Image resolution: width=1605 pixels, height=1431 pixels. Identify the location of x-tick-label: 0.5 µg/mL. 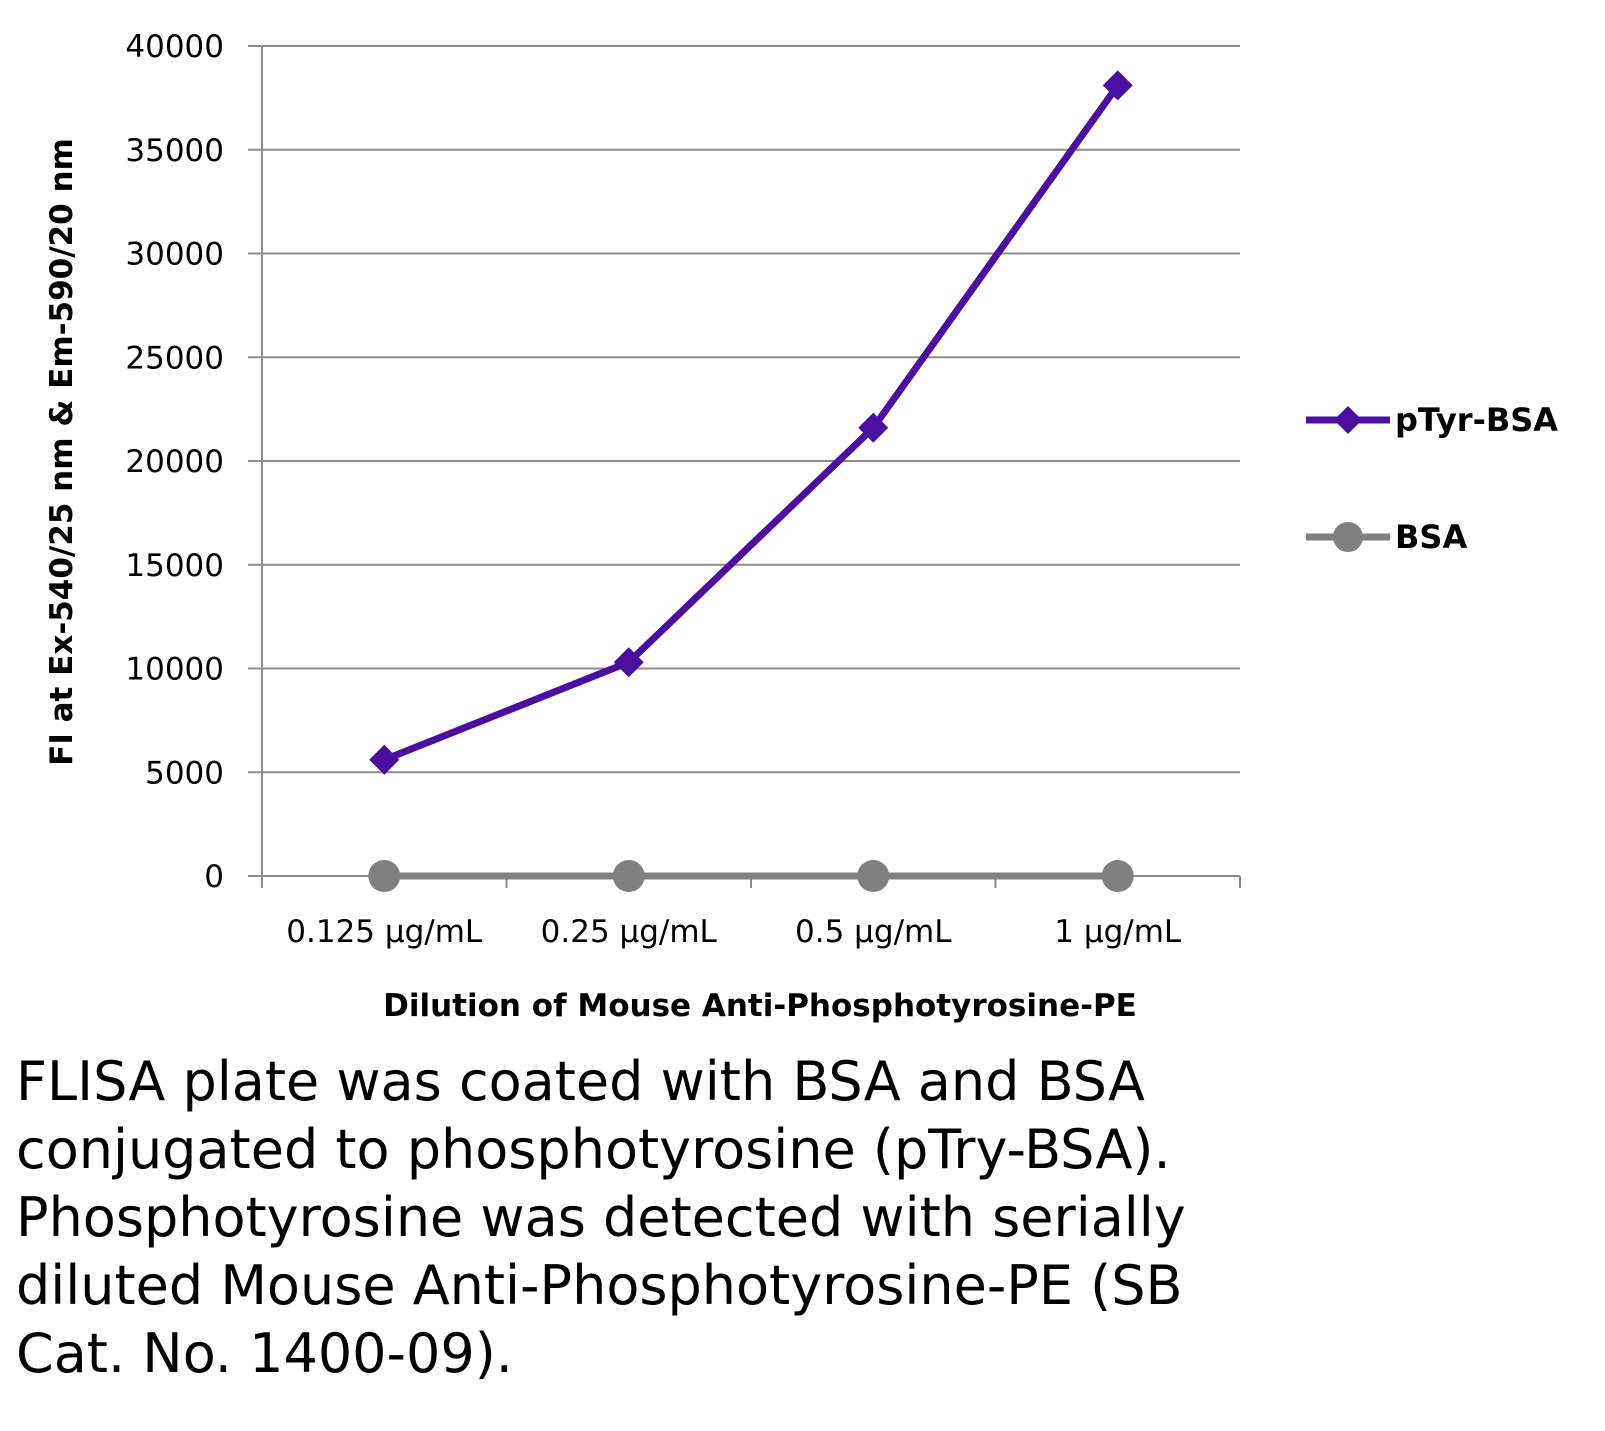
(873, 932).